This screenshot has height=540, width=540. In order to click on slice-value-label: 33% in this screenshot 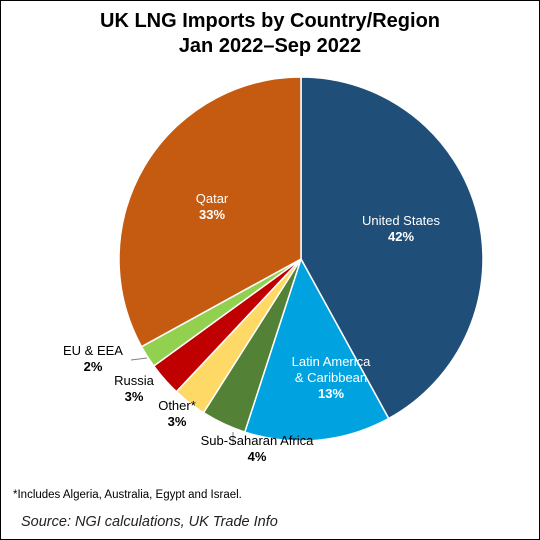, I will do `click(212, 214)`.